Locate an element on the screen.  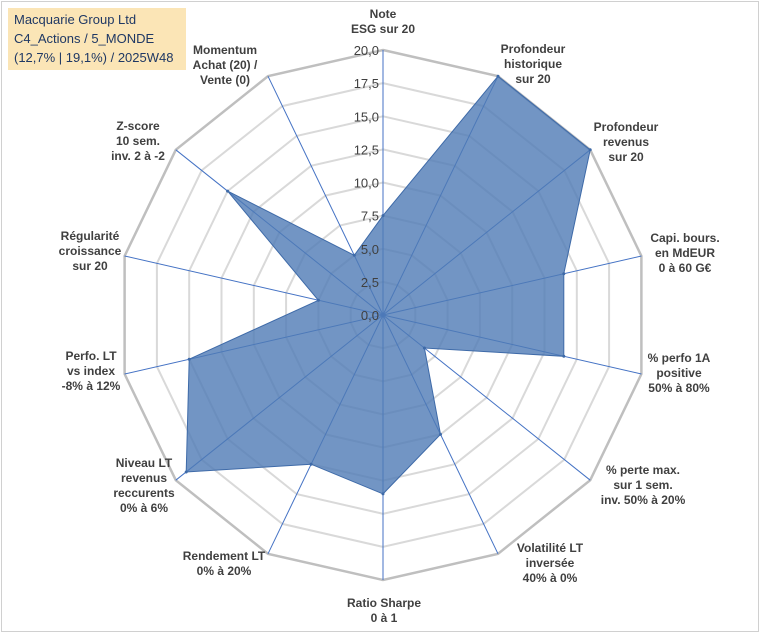
axis-label-line: Capi. bours. is located at coordinates (684, 238).